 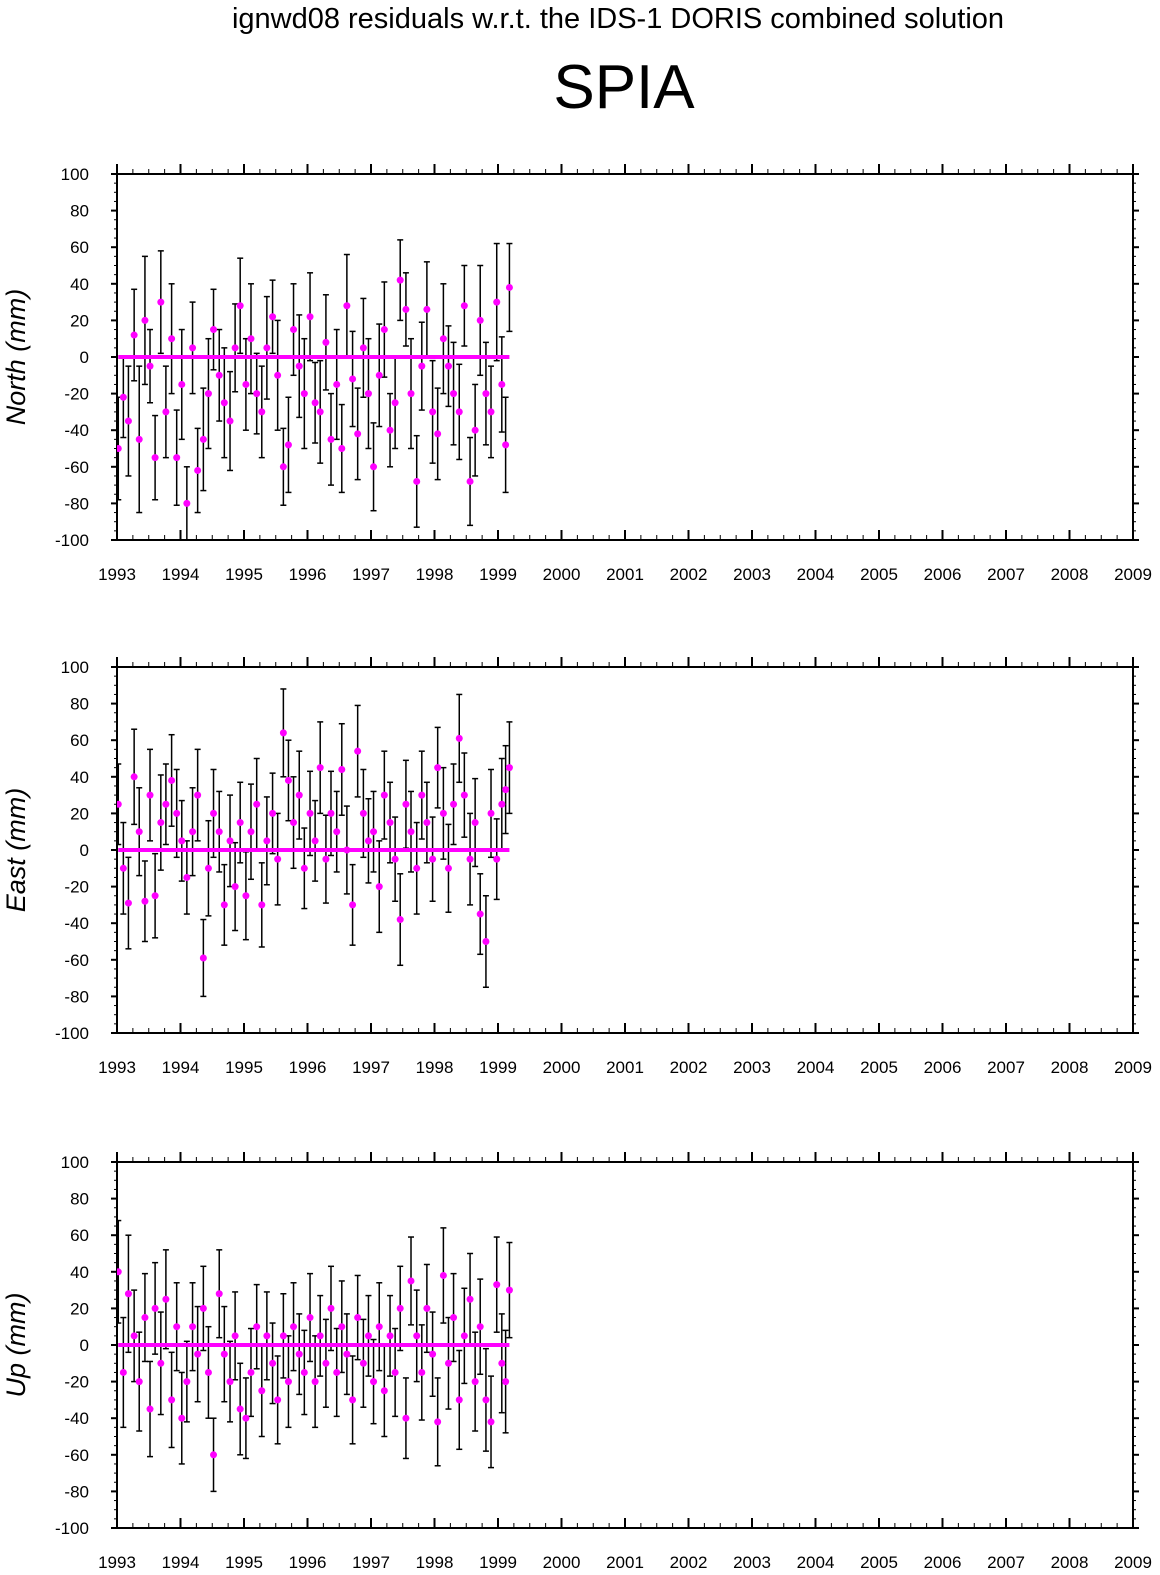 I want to click on up-y-tick-label: -80, so click(x=76, y=1491).